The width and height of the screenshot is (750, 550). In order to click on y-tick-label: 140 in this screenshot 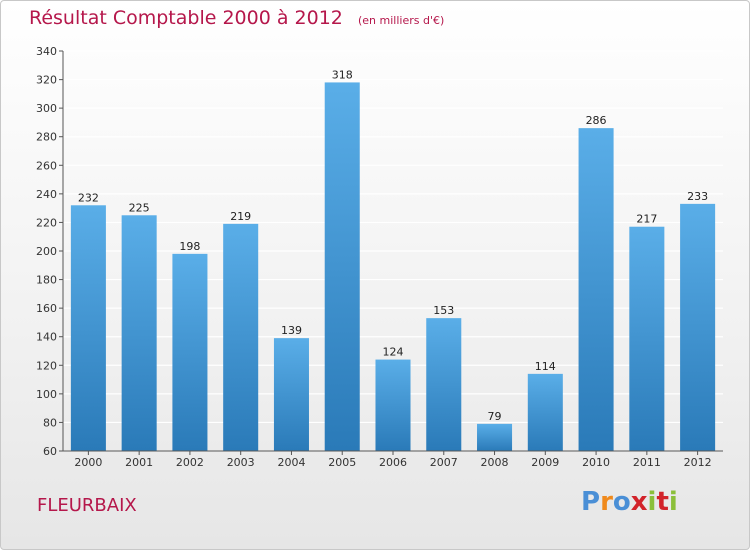, I will do `click(46, 337)`.